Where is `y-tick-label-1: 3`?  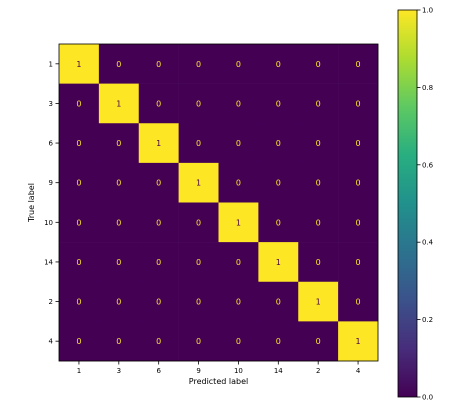 y-tick-label-1: 3 is located at coordinates (51, 104).